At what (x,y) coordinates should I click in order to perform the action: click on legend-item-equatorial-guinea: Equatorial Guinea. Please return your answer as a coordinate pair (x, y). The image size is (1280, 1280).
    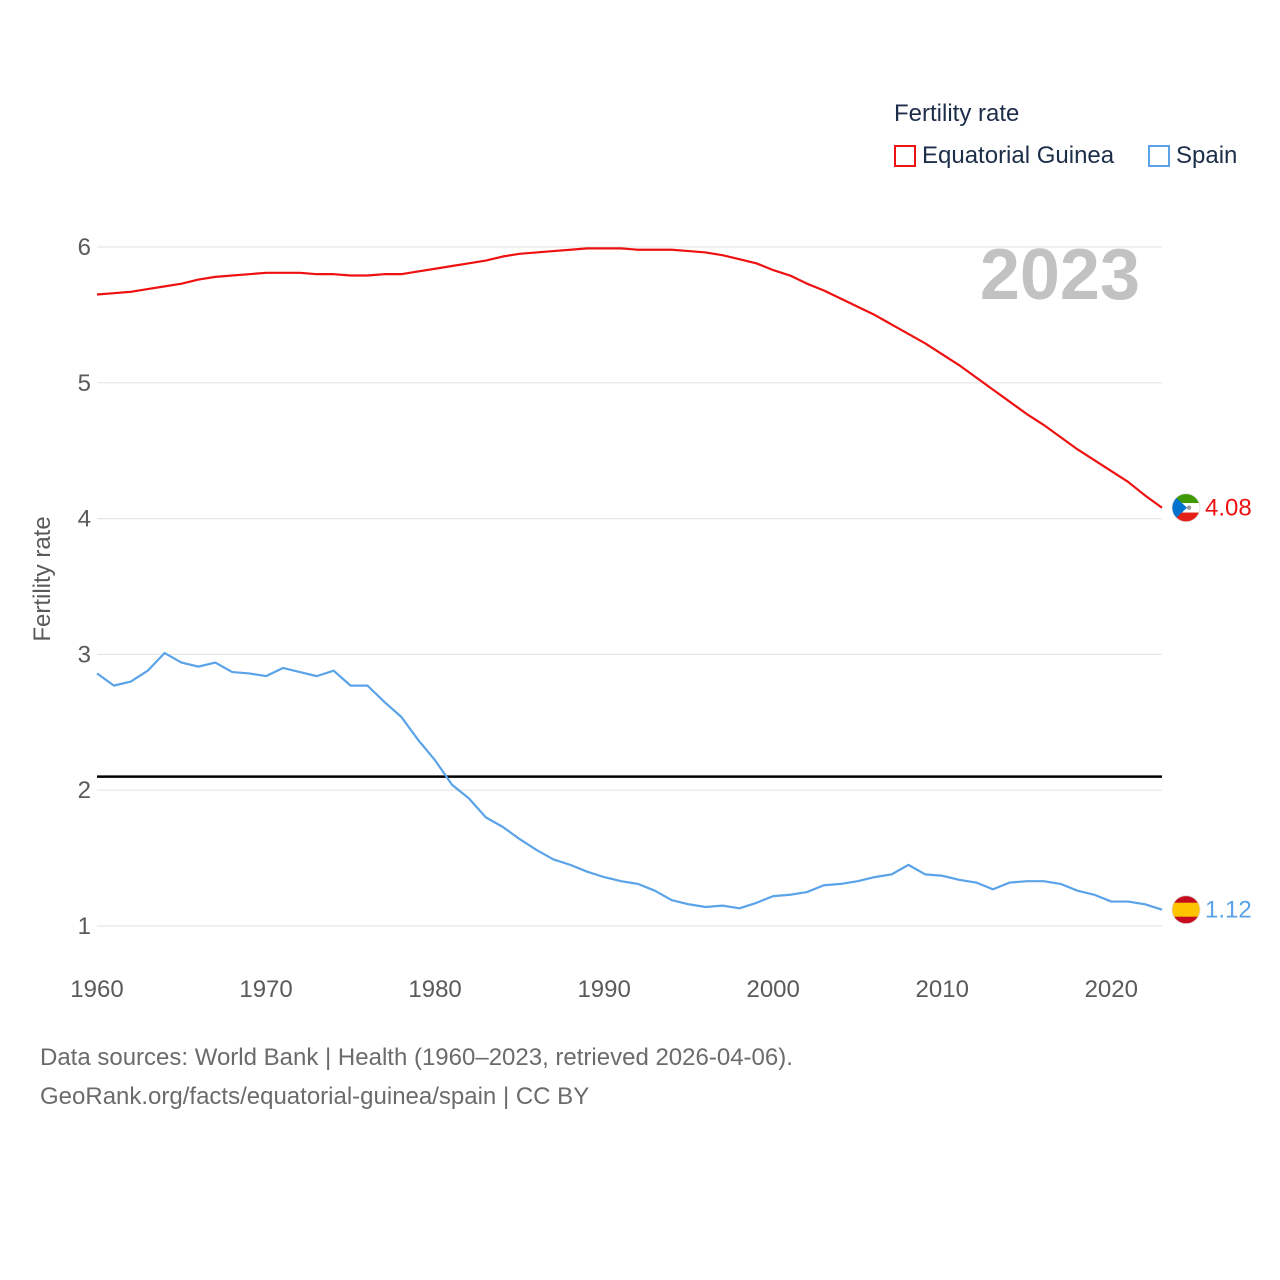
    Looking at the image, I should click on (1004, 156).